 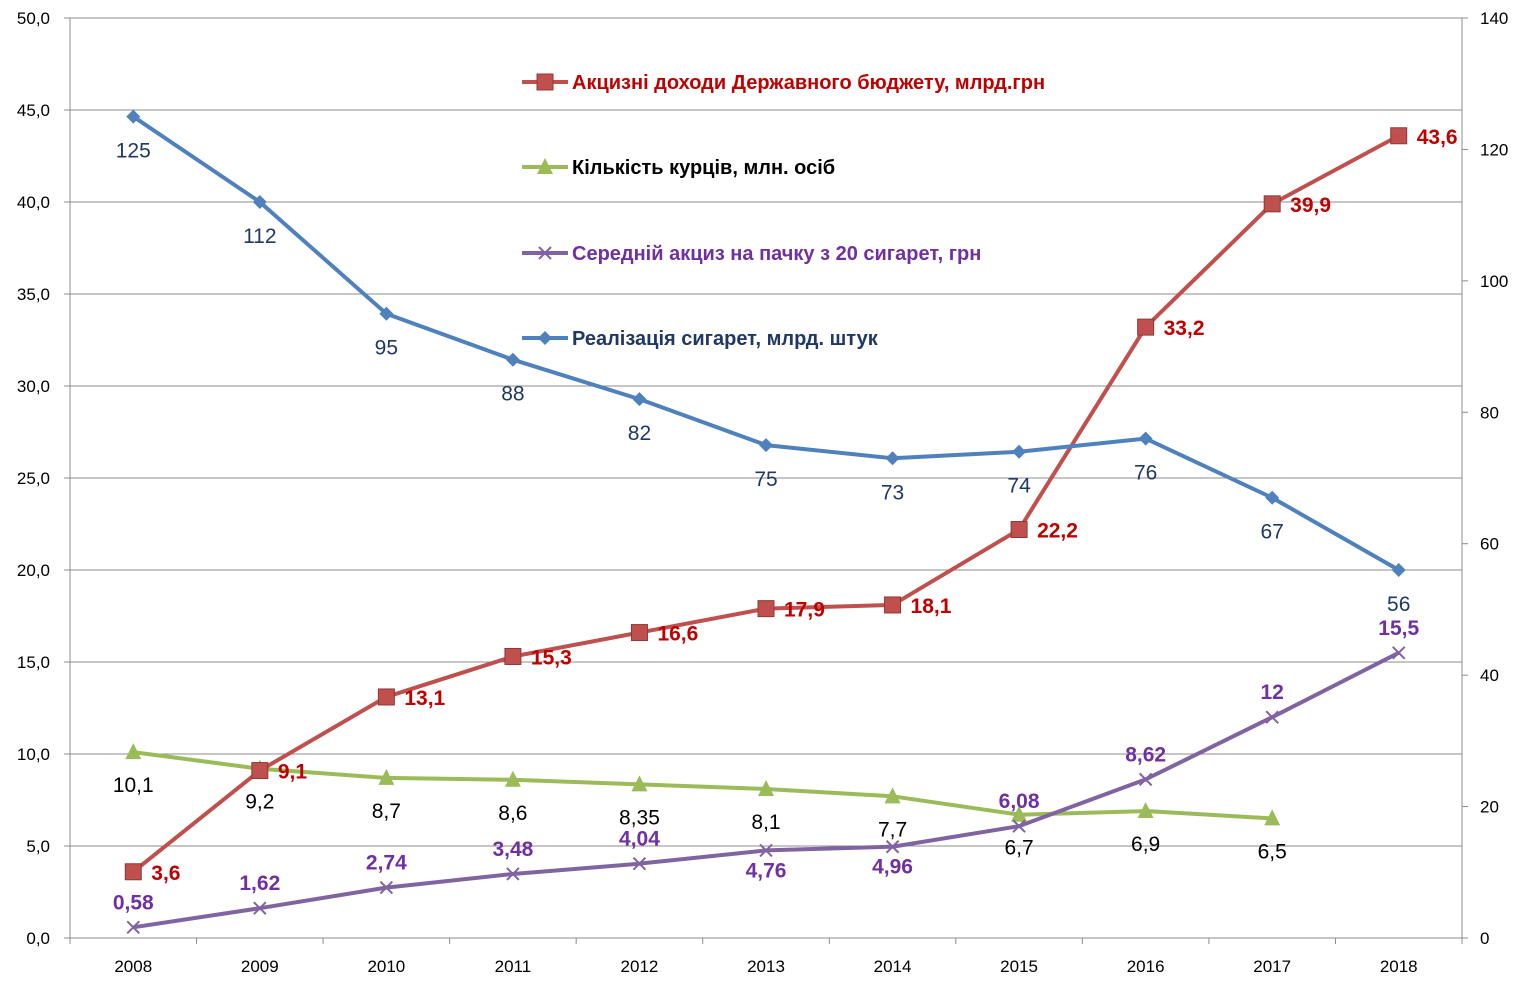 What do you see at coordinates (703, 785) in the screenshot?
I see `series-line` at bounding box center [703, 785].